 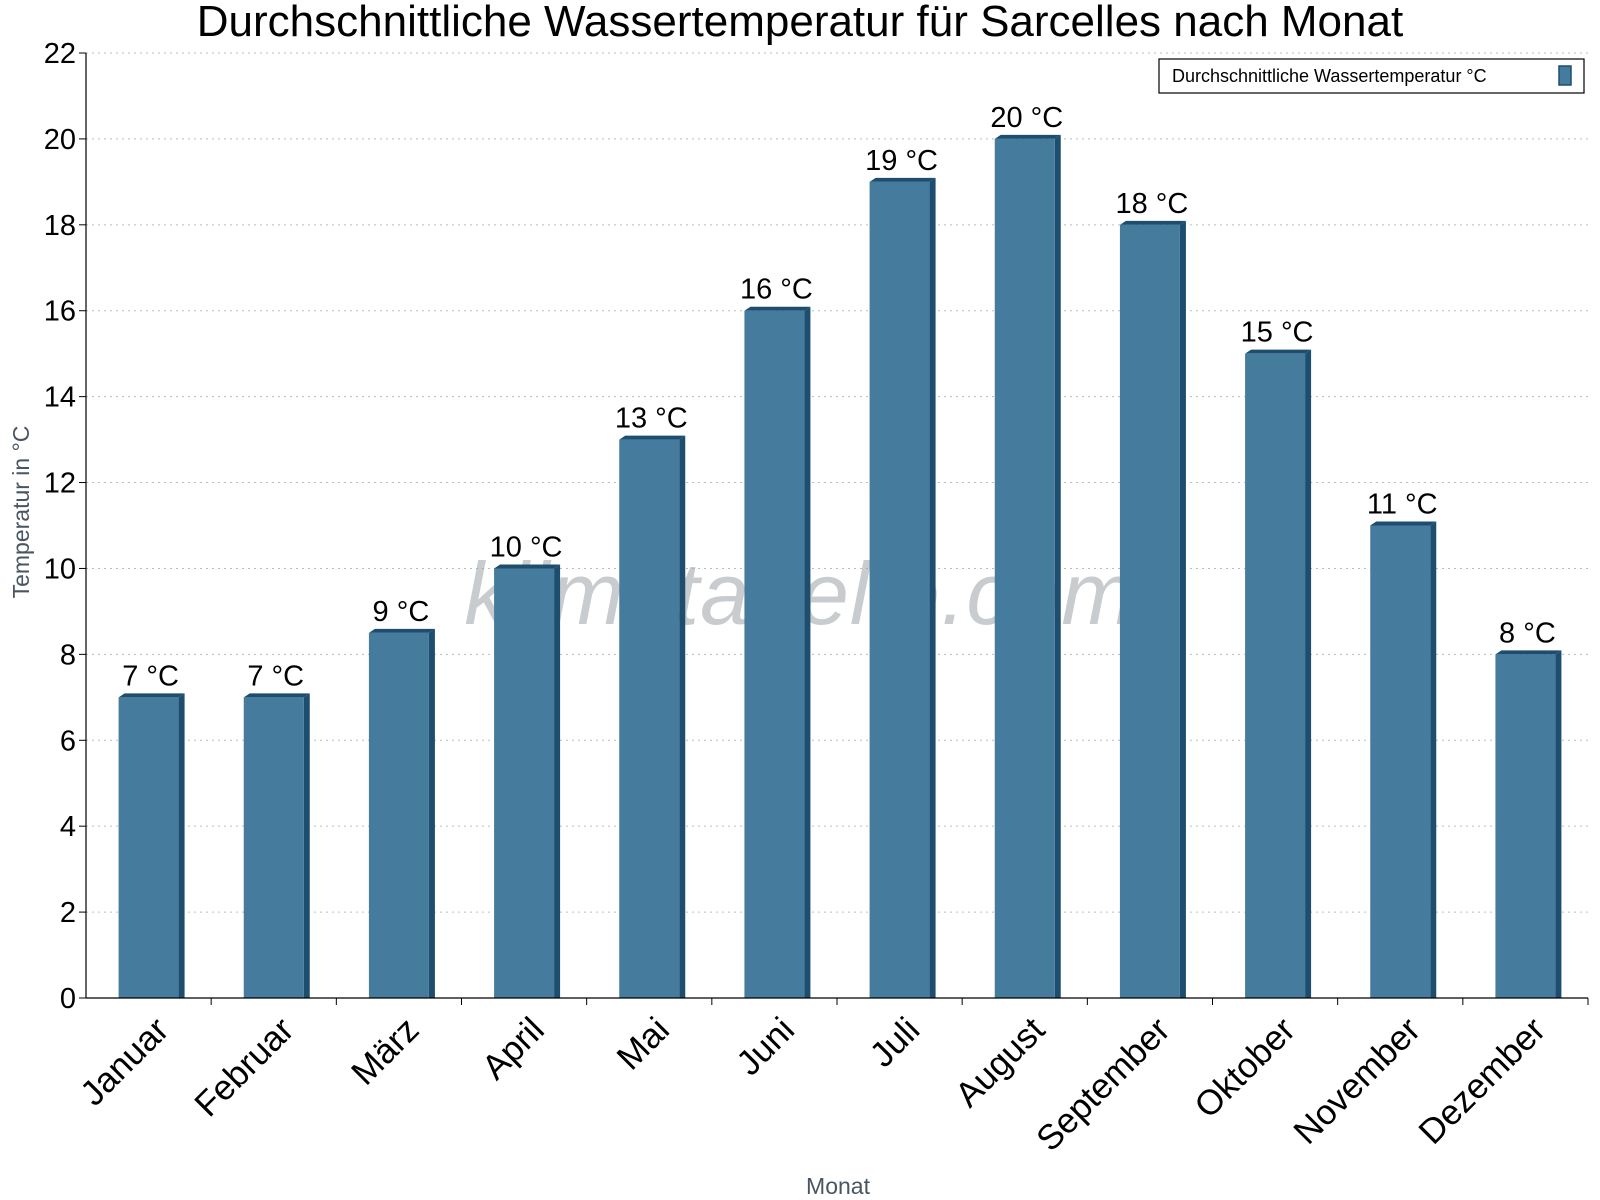 I want to click on y-tick-label: 22, so click(x=60, y=54).